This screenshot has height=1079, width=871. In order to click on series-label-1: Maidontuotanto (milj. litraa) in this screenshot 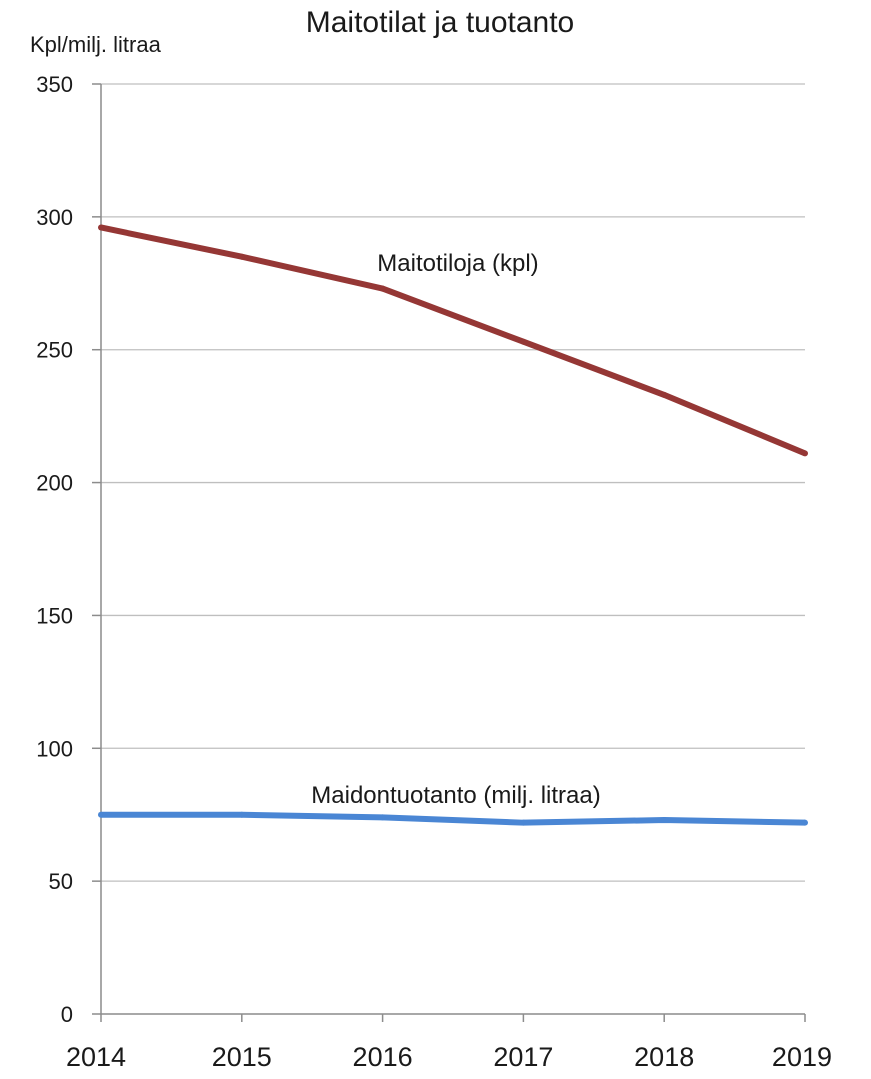, I will do `click(455, 795)`.